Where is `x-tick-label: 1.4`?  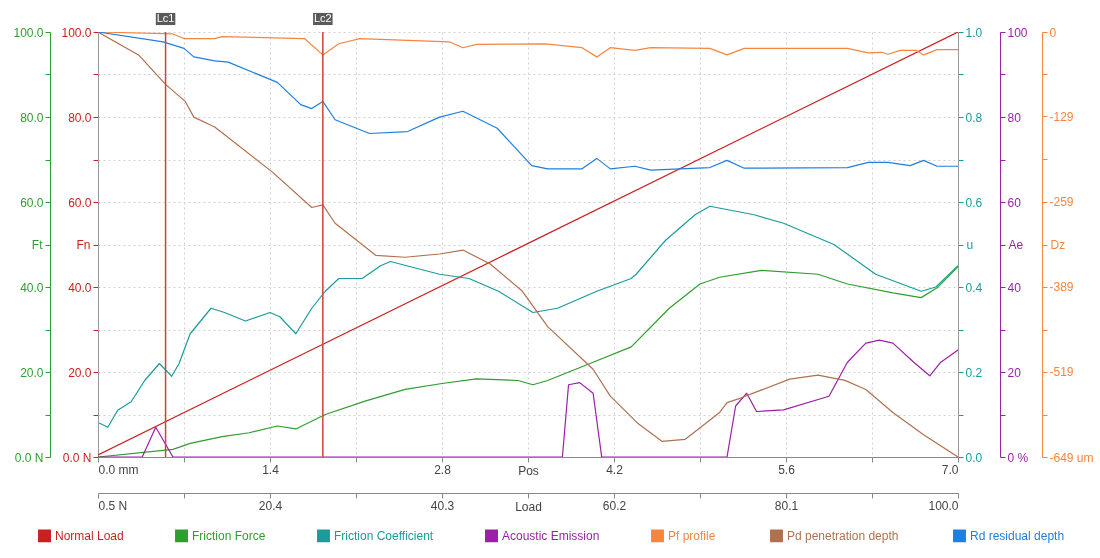
x-tick-label: 1.4 is located at coordinates (271, 469).